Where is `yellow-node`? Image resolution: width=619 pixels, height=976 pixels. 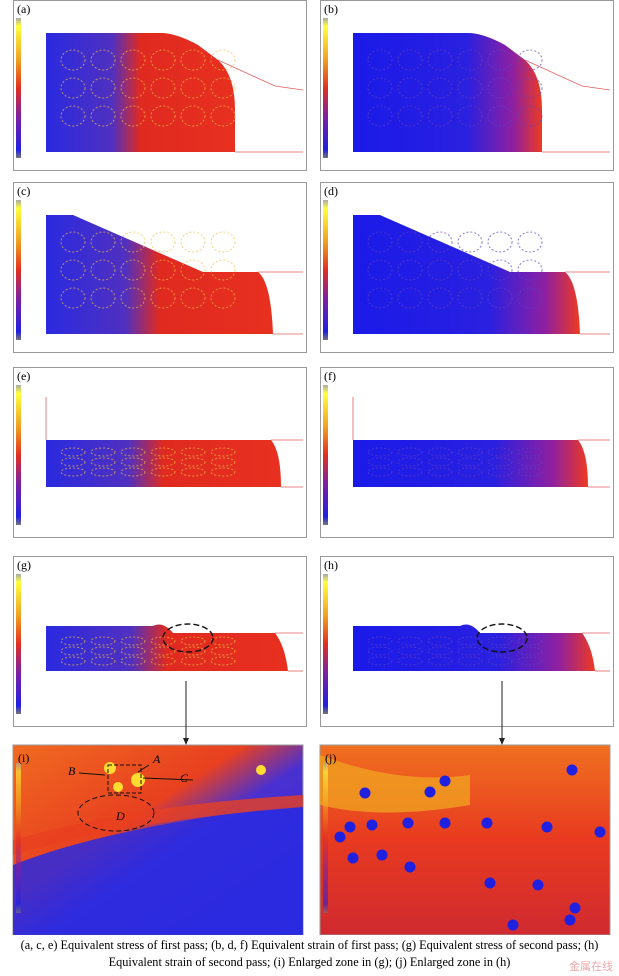 yellow-node is located at coordinates (118, 787).